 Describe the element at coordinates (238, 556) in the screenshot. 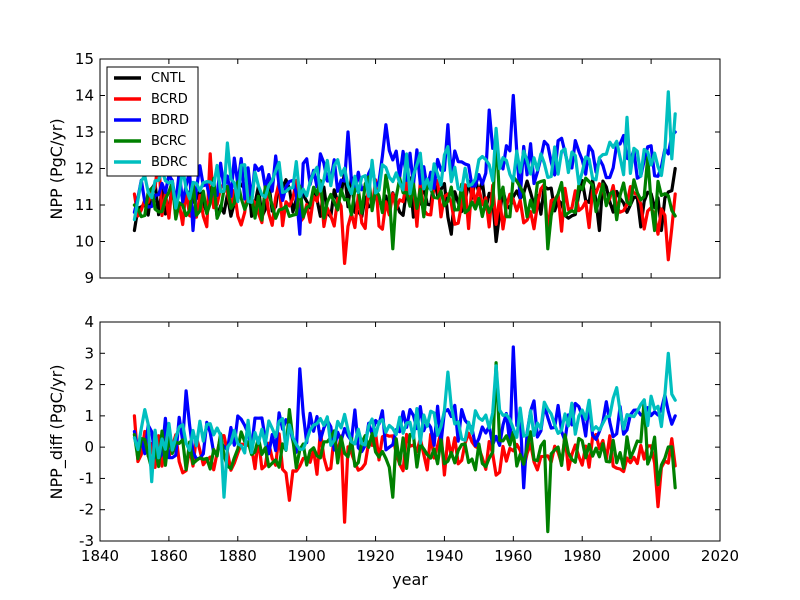

I see `bottom-x-tick-label: 1880` at that location.